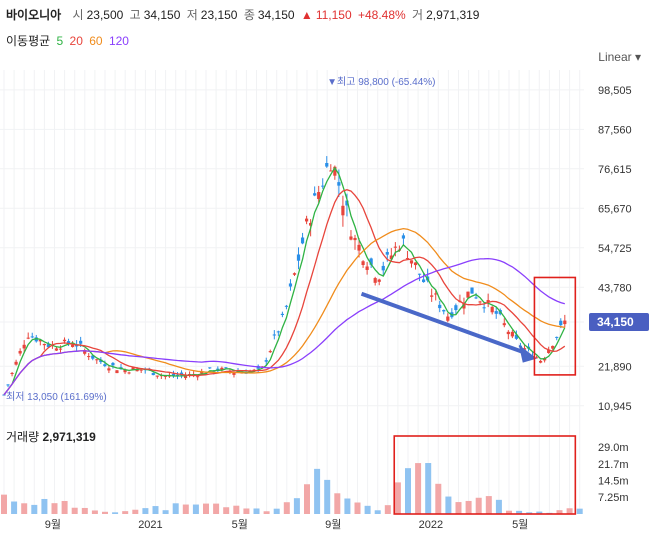 This screenshot has width=649, height=541. What do you see at coordinates (615, 249) in the screenshot?
I see `price-tick-label: 54,725` at bounding box center [615, 249].